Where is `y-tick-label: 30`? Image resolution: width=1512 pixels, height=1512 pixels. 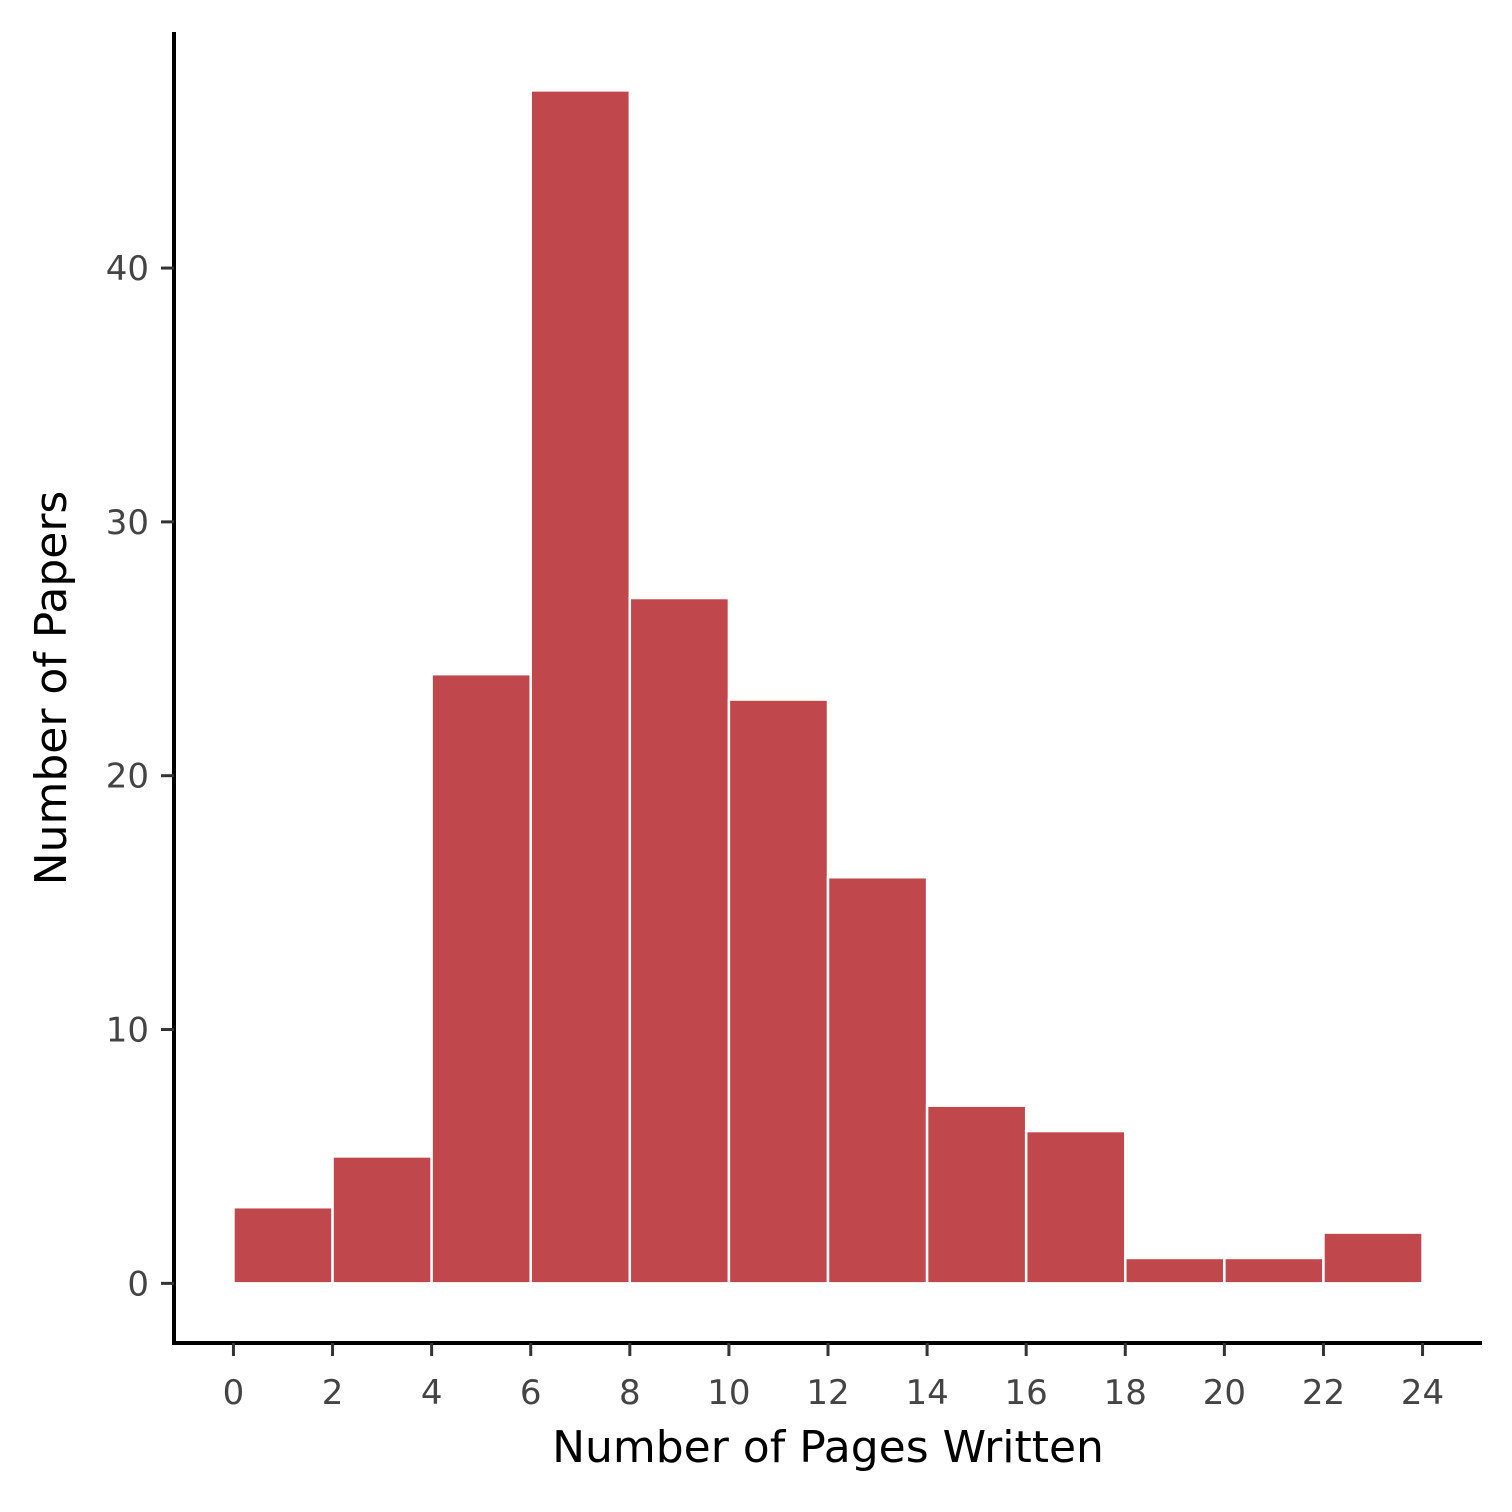 y-tick-label: 30 is located at coordinates (127, 523).